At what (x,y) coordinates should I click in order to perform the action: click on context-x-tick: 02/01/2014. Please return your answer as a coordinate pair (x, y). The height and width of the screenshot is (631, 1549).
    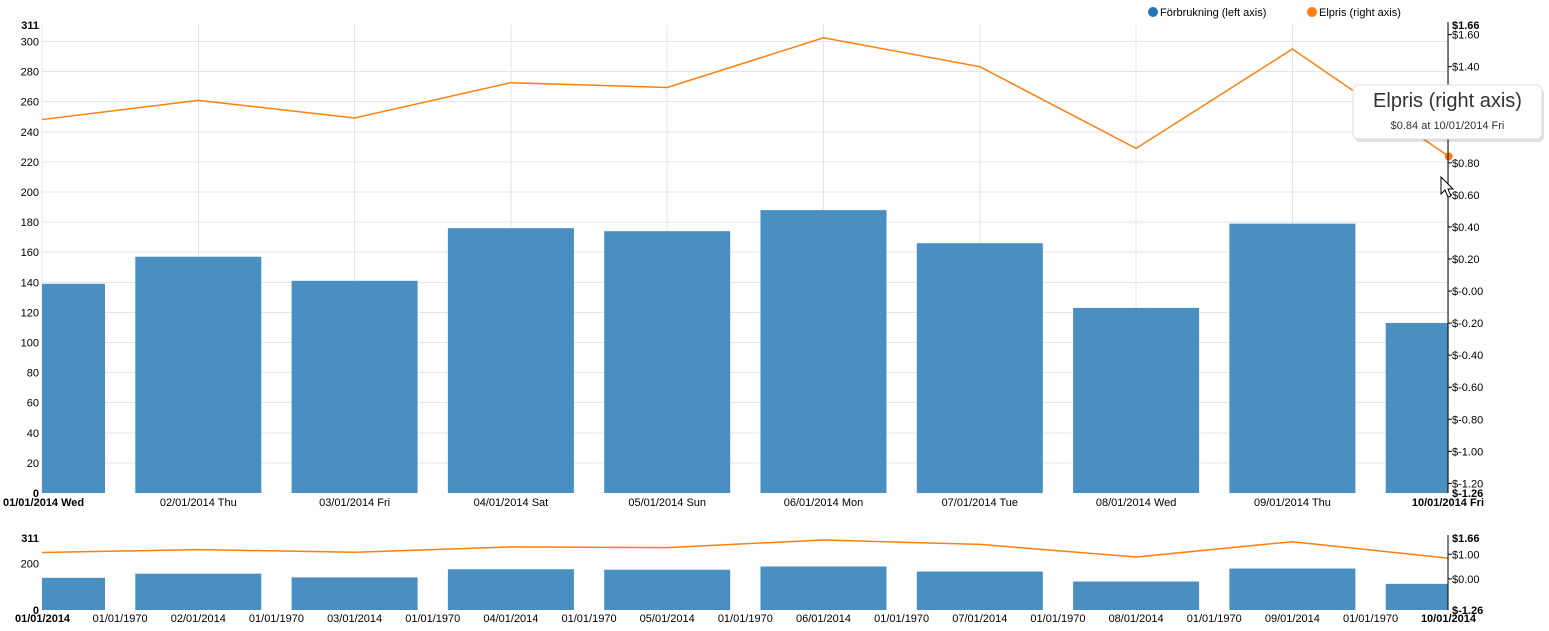
    Looking at the image, I should click on (198, 619).